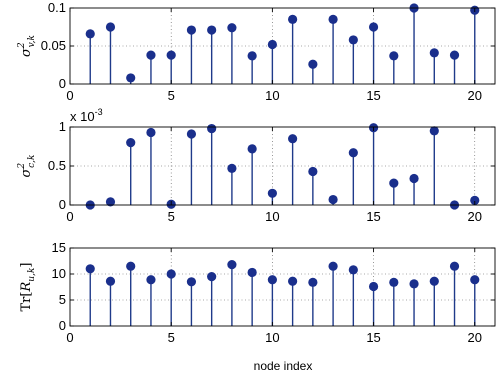  Describe the element at coordinates (26, 172) in the screenshot. I see `y-label-base: σ` at that location.